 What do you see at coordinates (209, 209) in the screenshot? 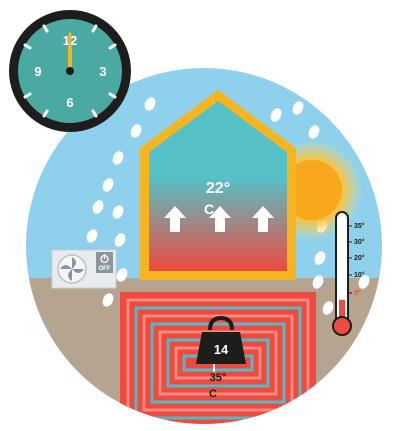
I see `indoor-temp-unit: C` at bounding box center [209, 209].